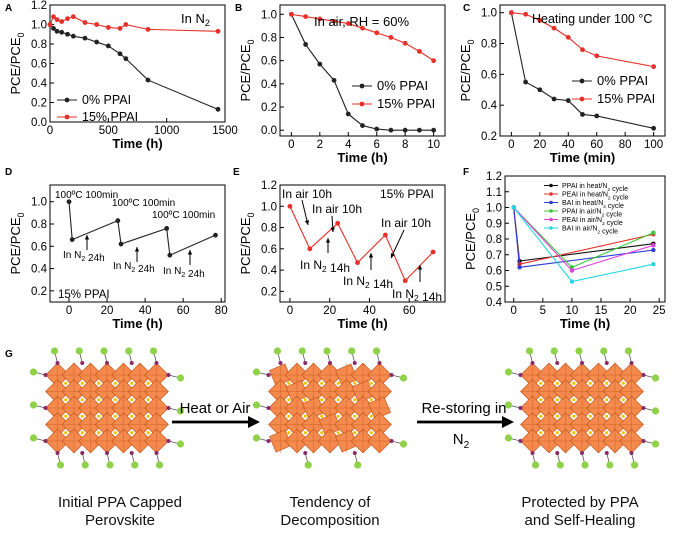 This screenshot has width=680, height=534. What do you see at coordinates (361, 21) in the screenshot?
I see `annotation: In air, RH = 60%` at bounding box center [361, 21].